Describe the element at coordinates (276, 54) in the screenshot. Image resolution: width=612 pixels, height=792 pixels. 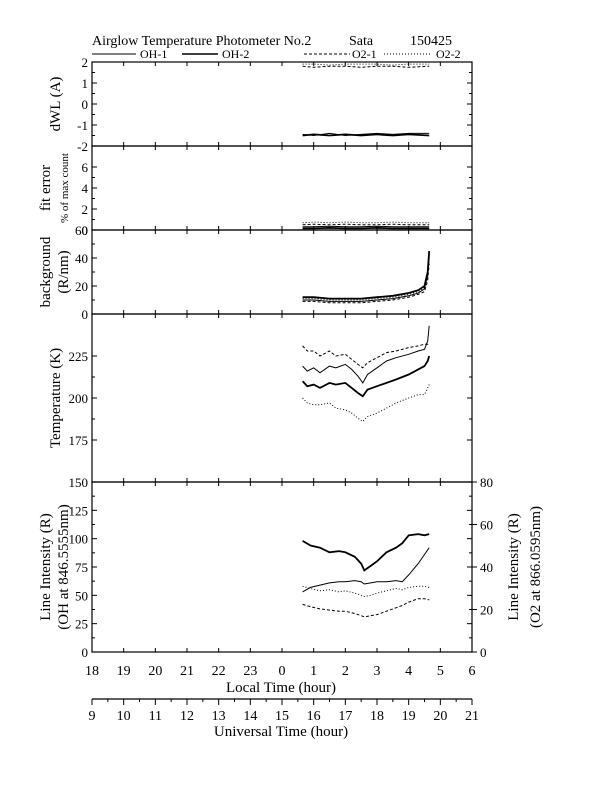
I see `legend: OH-1 OH-2 O2-1 O2-2` at that location.